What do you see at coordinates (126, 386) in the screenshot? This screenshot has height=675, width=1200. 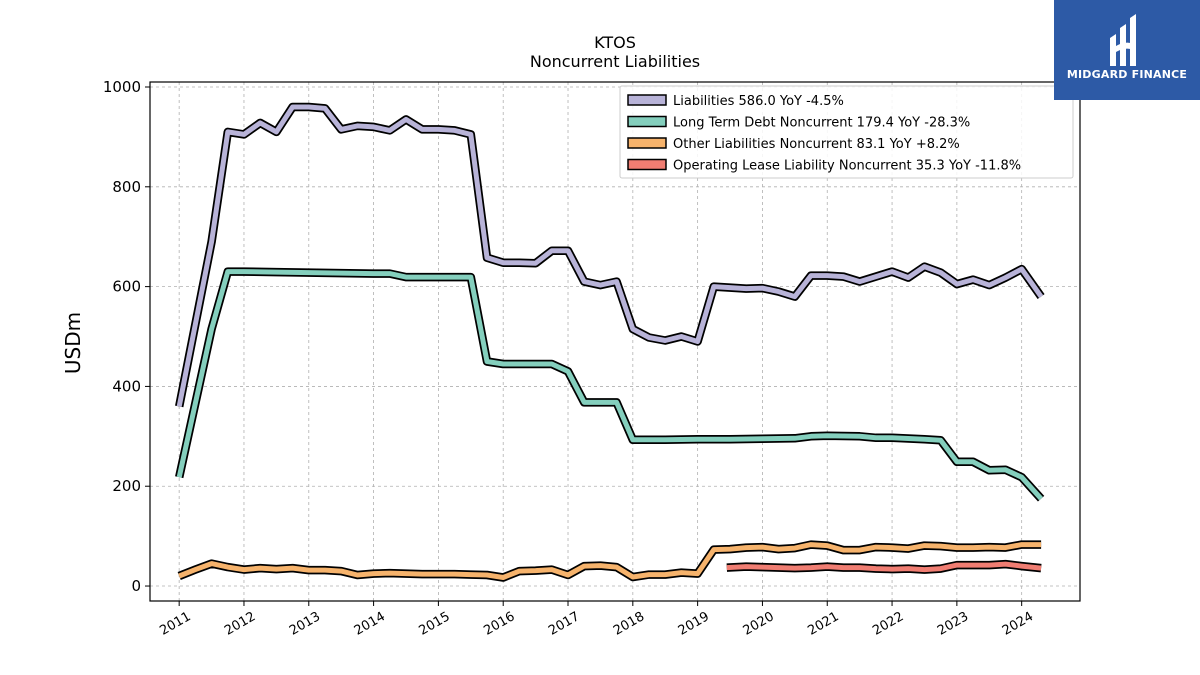 I see `y-tick-label: 400` at bounding box center [126, 386].